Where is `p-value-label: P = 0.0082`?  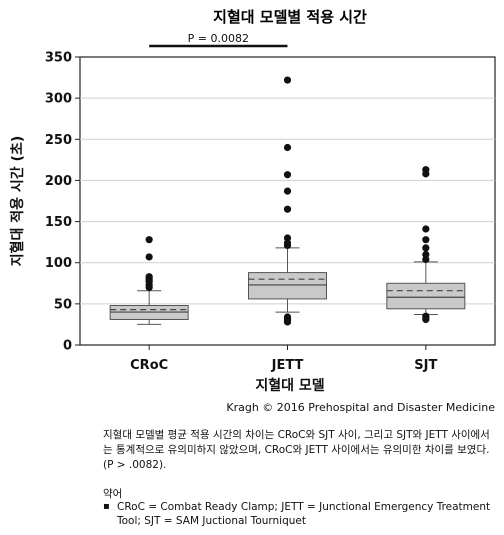
p-value-label: P = 0.0082 is located at coordinates (218, 38).